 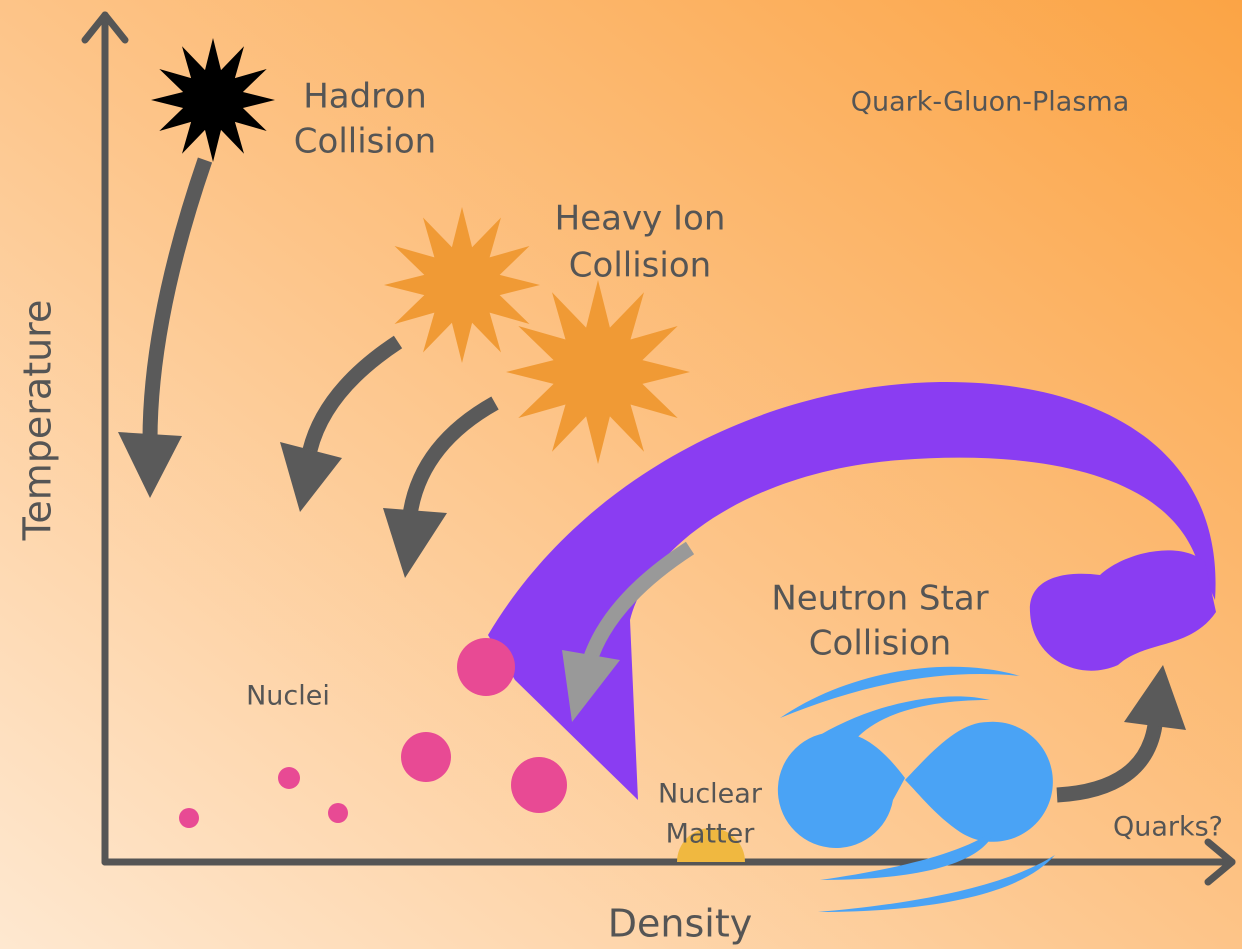 I want to click on neutron-stars, so click(x=916, y=789).